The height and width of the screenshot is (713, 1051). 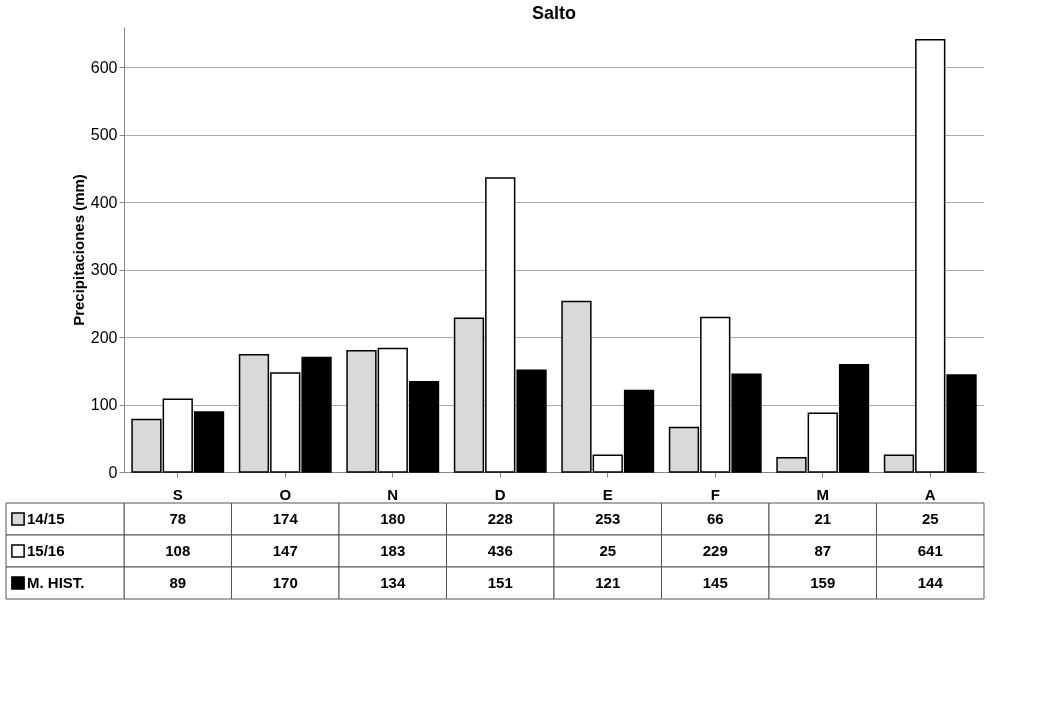 I want to click on data-label: 89, so click(x=178, y=582).